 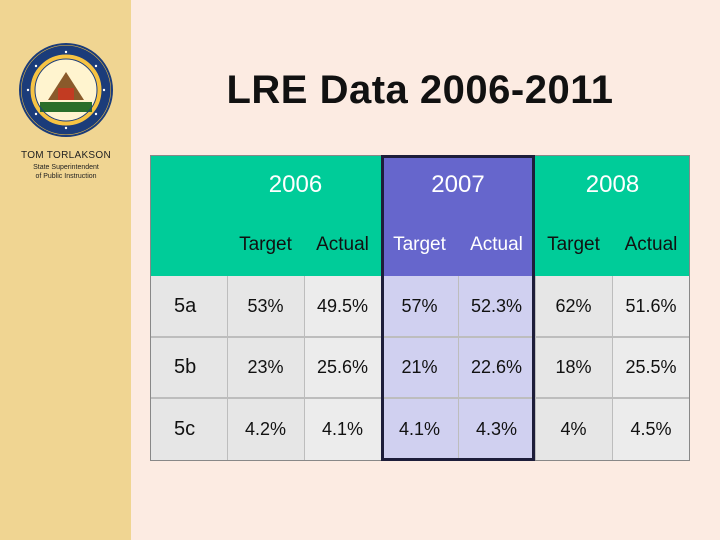 What do you see at coordinates (496, 367) in the screenshot?
I see `cell-5b-2007-actual: 22.6%` at bounding box center [496, 367].